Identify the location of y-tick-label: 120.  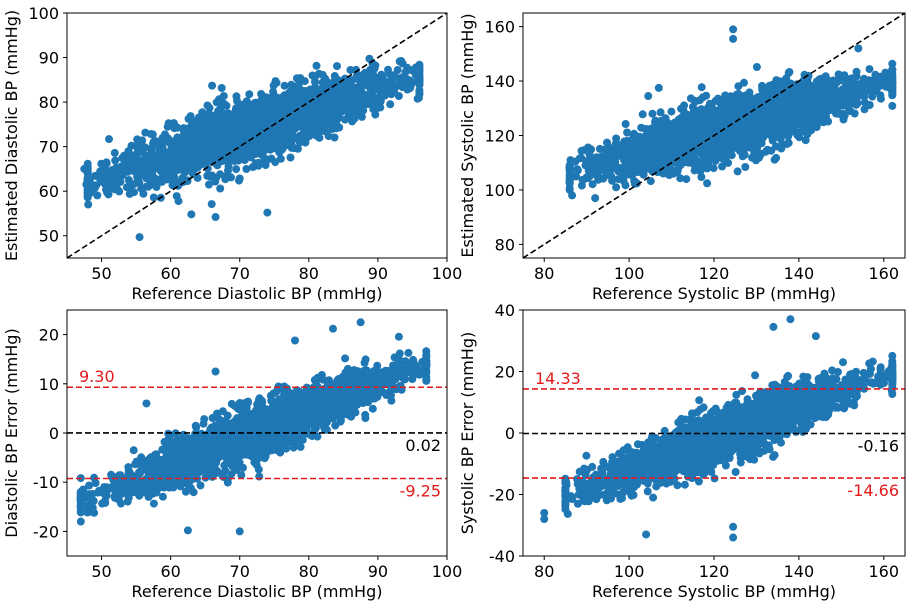
(499, 136).